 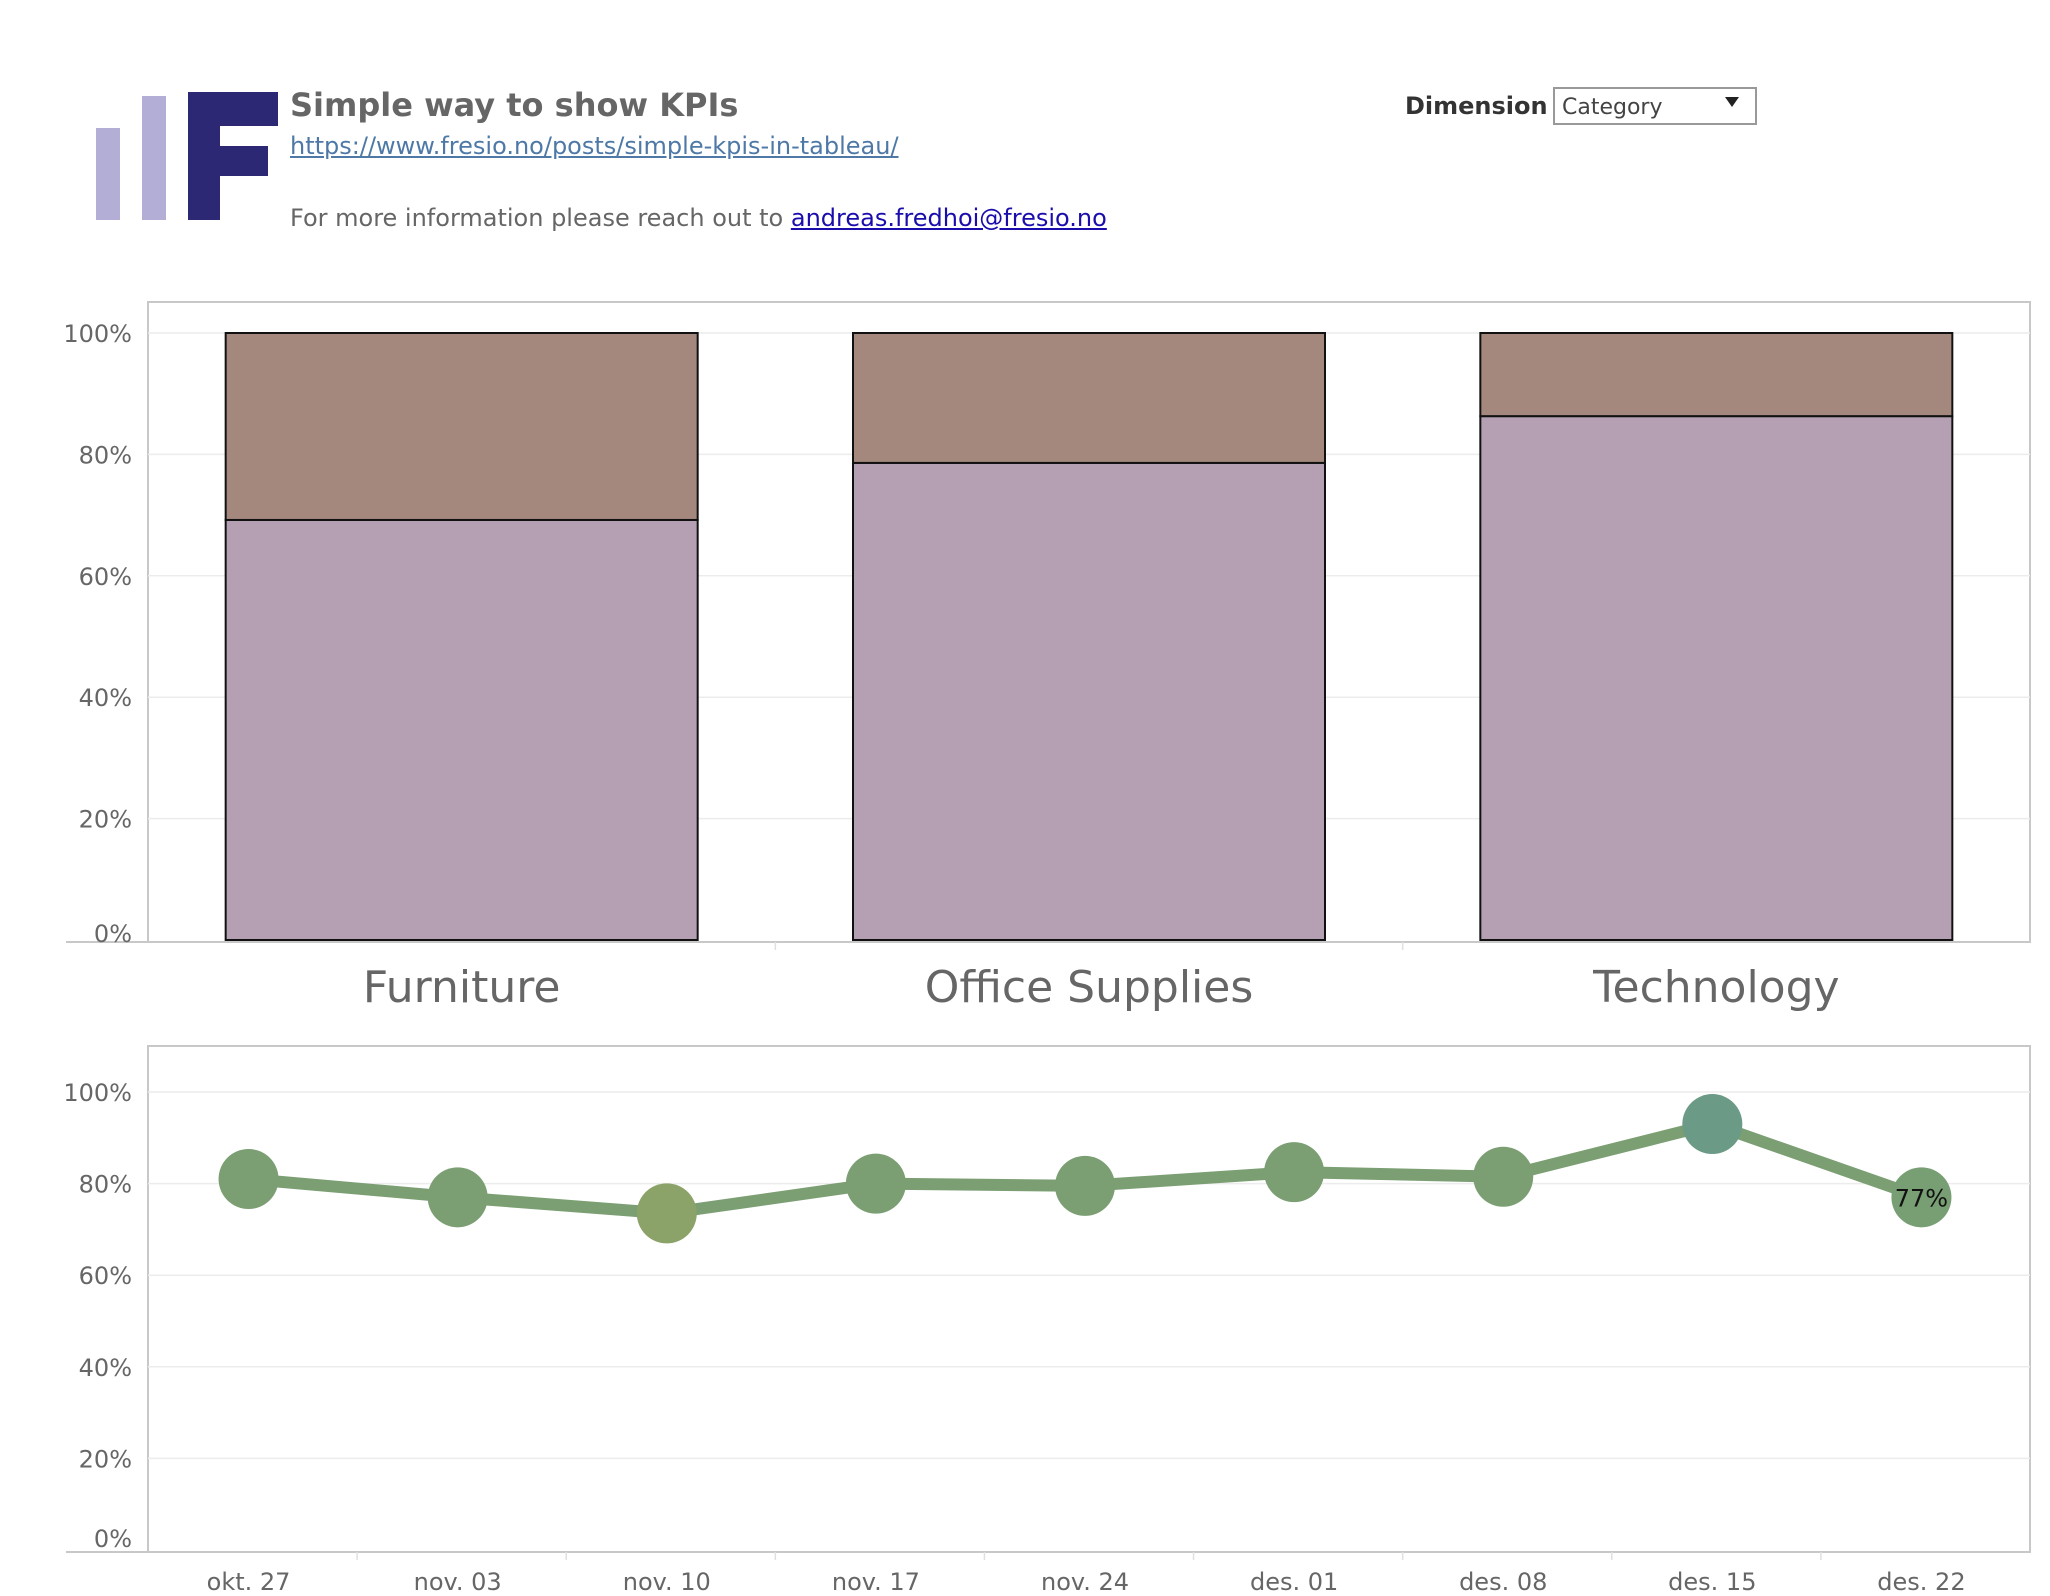 I want to click on line-x-tick-label: nov. 24, so click(x=1085, y=1582).